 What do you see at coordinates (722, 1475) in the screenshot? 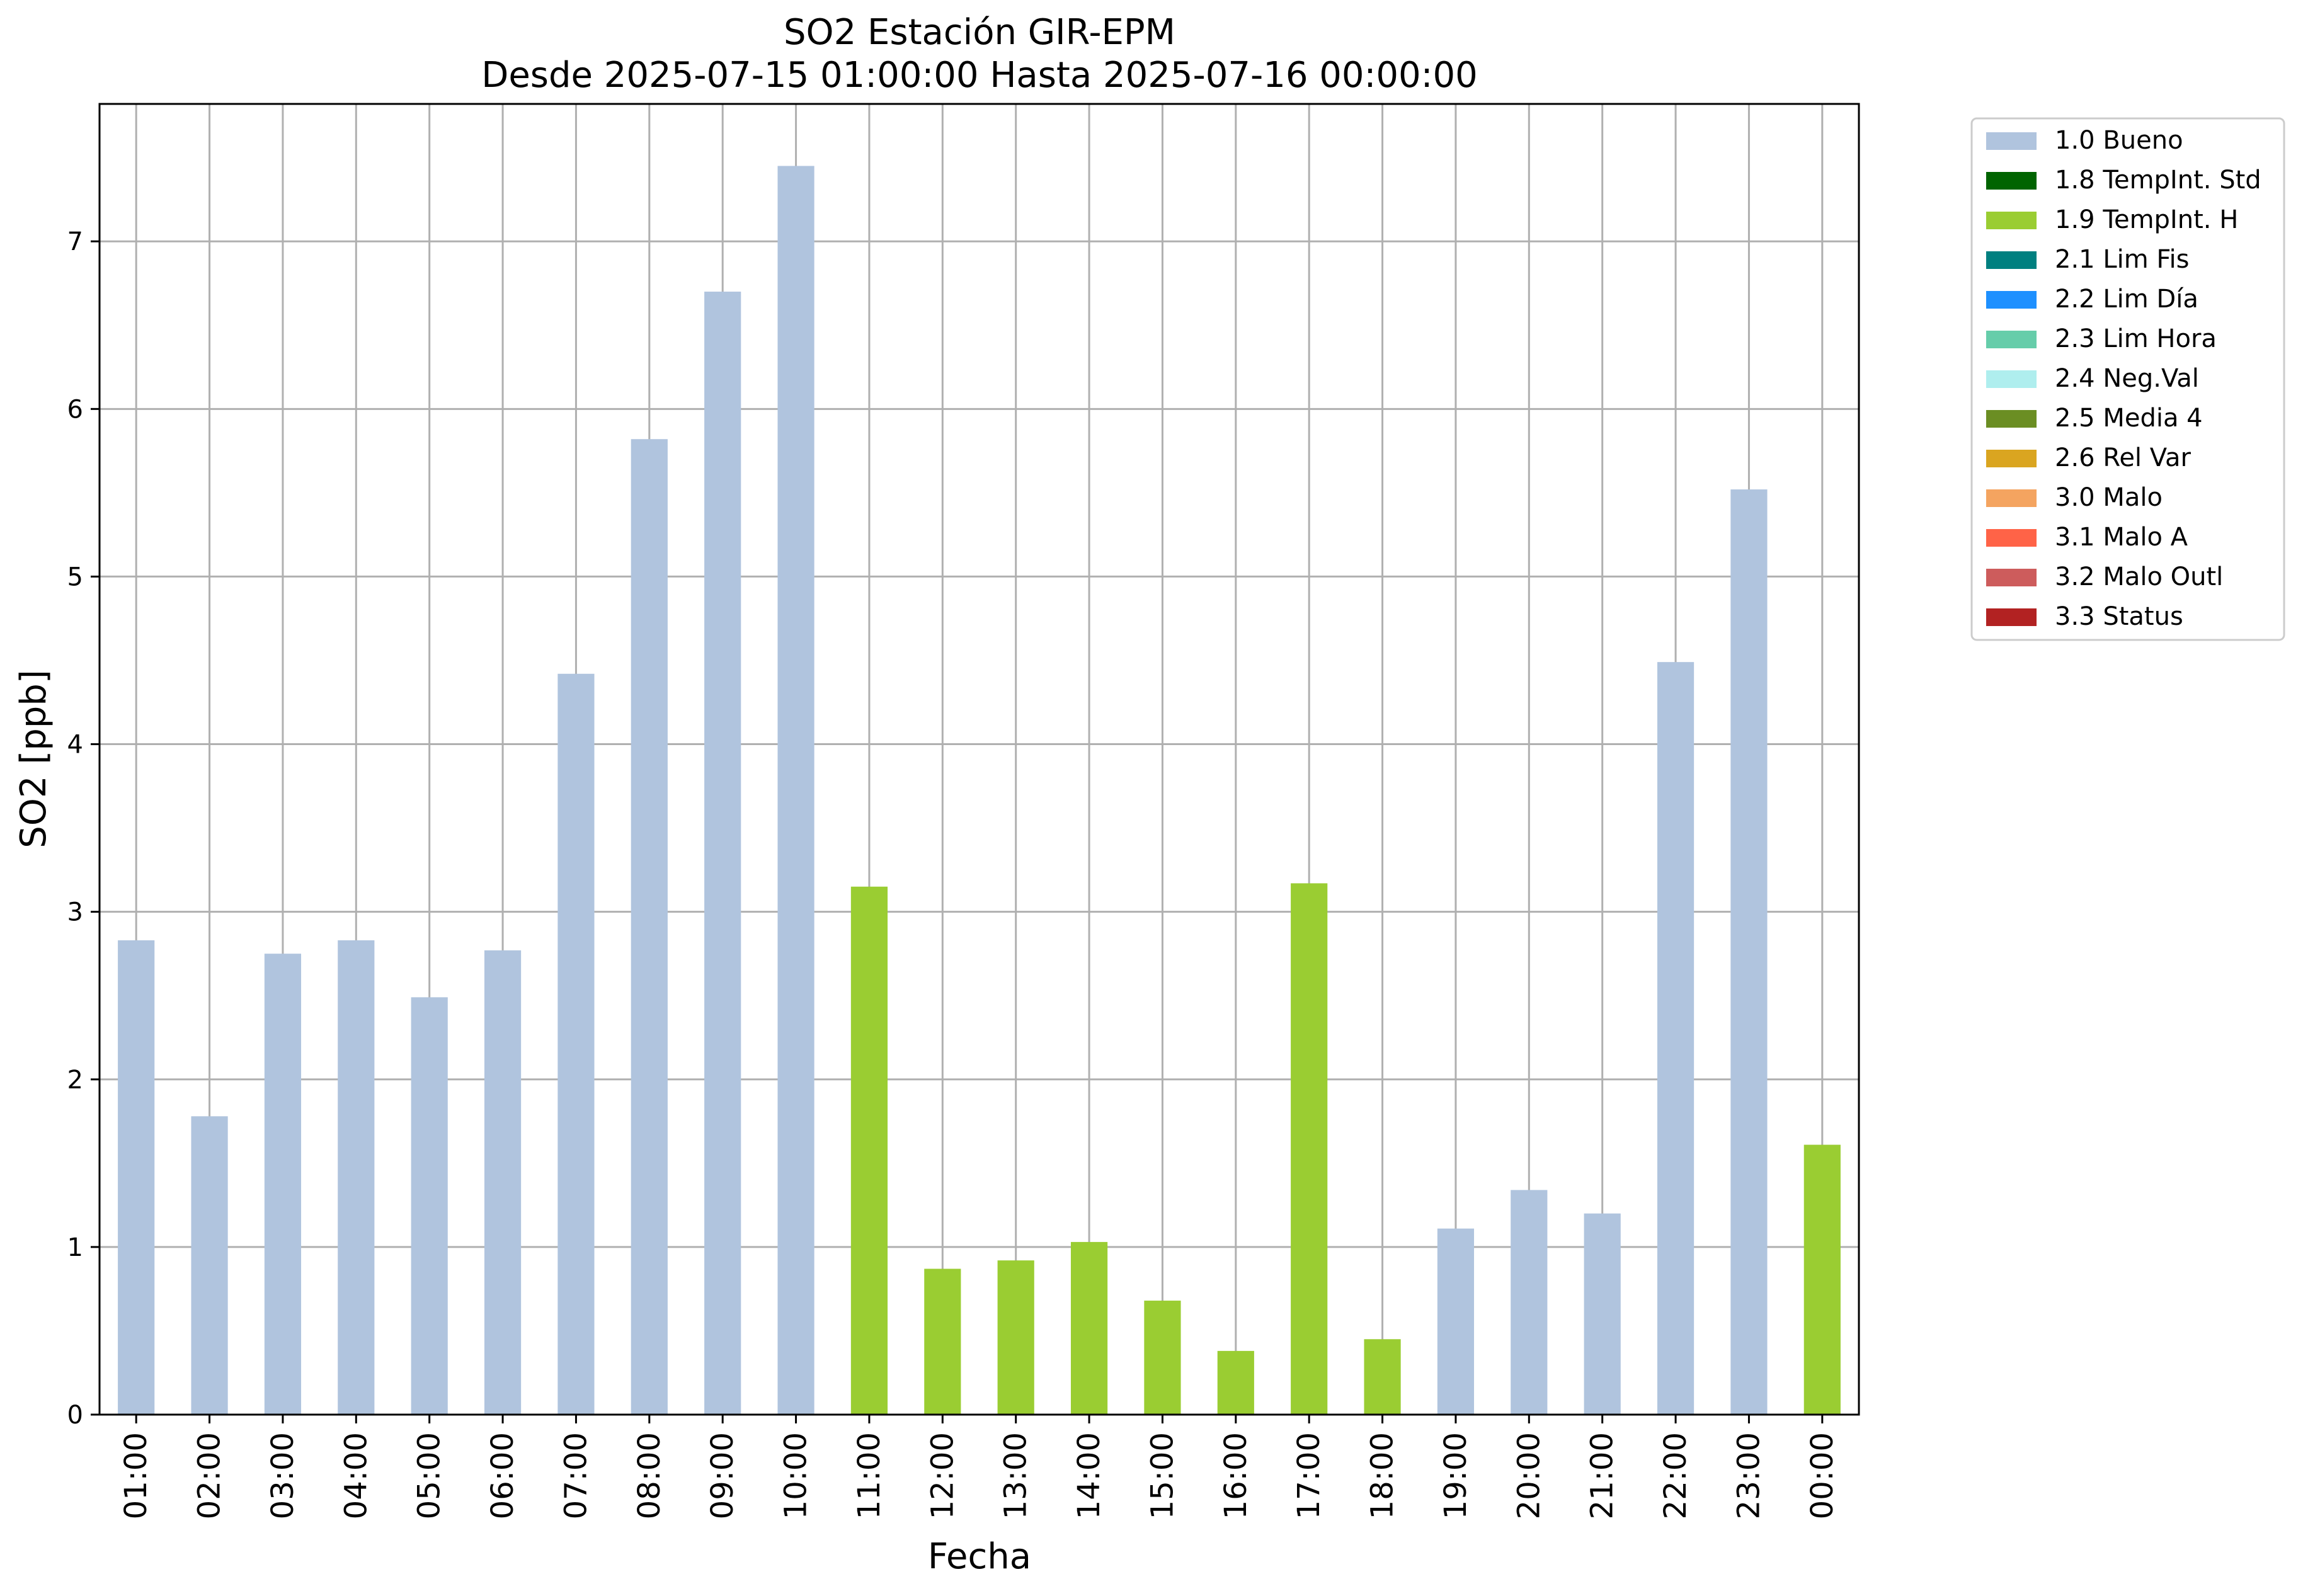
I see `x-tick-label: 09:00` at bounding box center [722, 1475].